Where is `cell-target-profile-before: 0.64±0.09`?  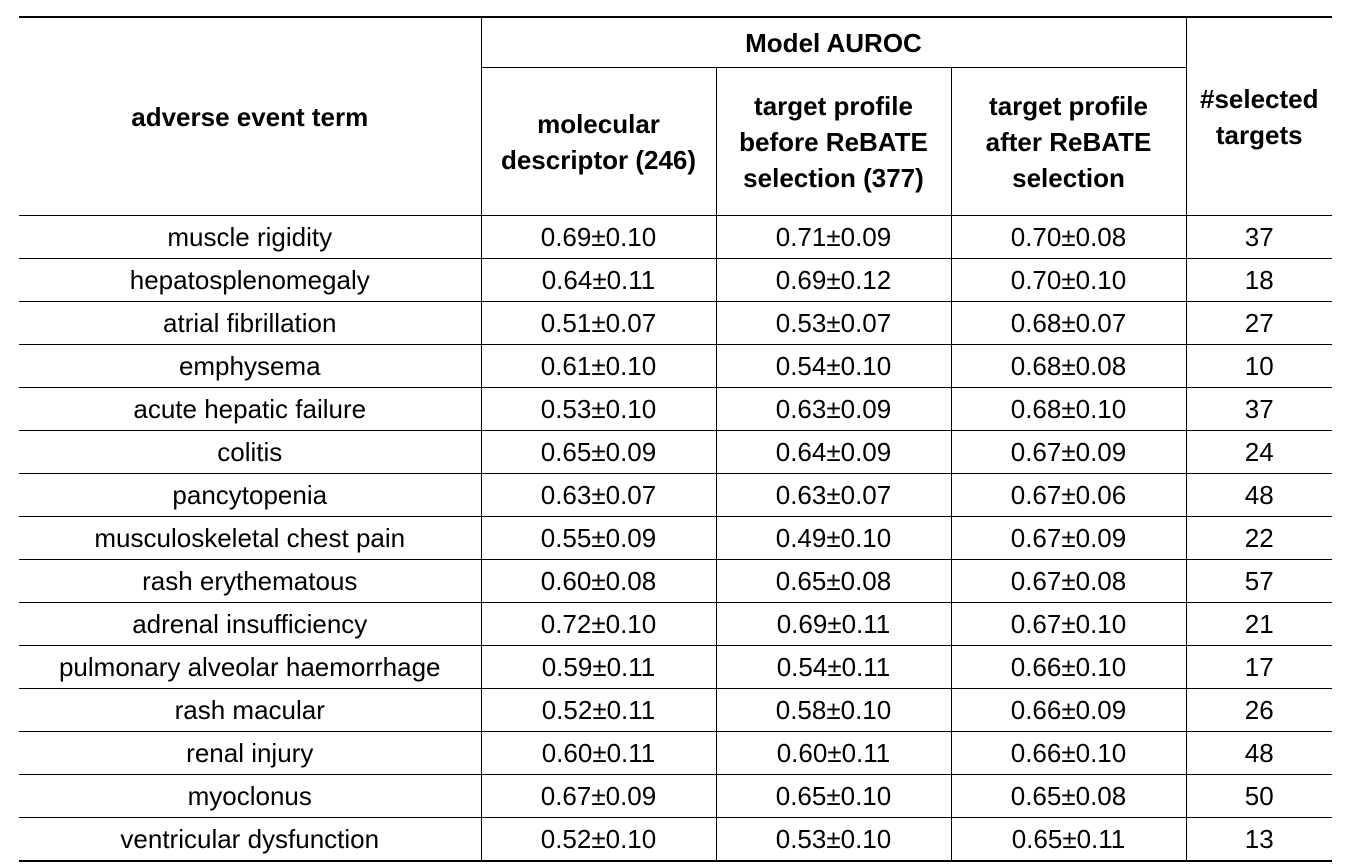 cell-target-profile-before: 0.64±0.09 is located at coordinates (834, 452).